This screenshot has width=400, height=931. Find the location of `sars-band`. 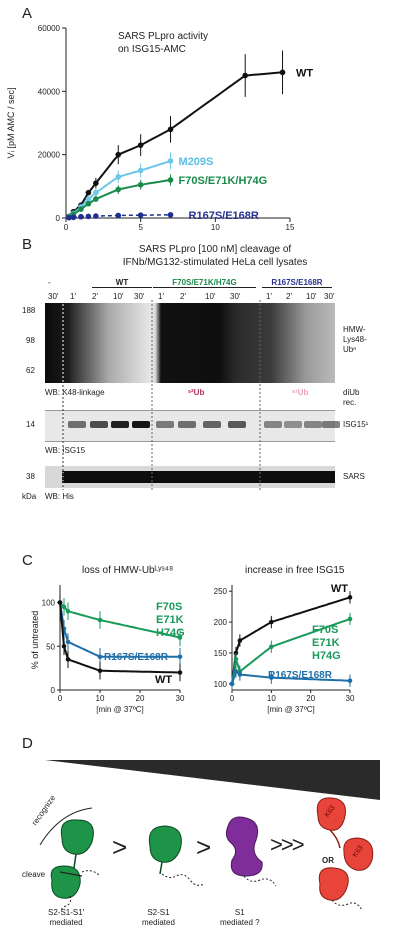

sars-band is located at coordinates (198, 477).